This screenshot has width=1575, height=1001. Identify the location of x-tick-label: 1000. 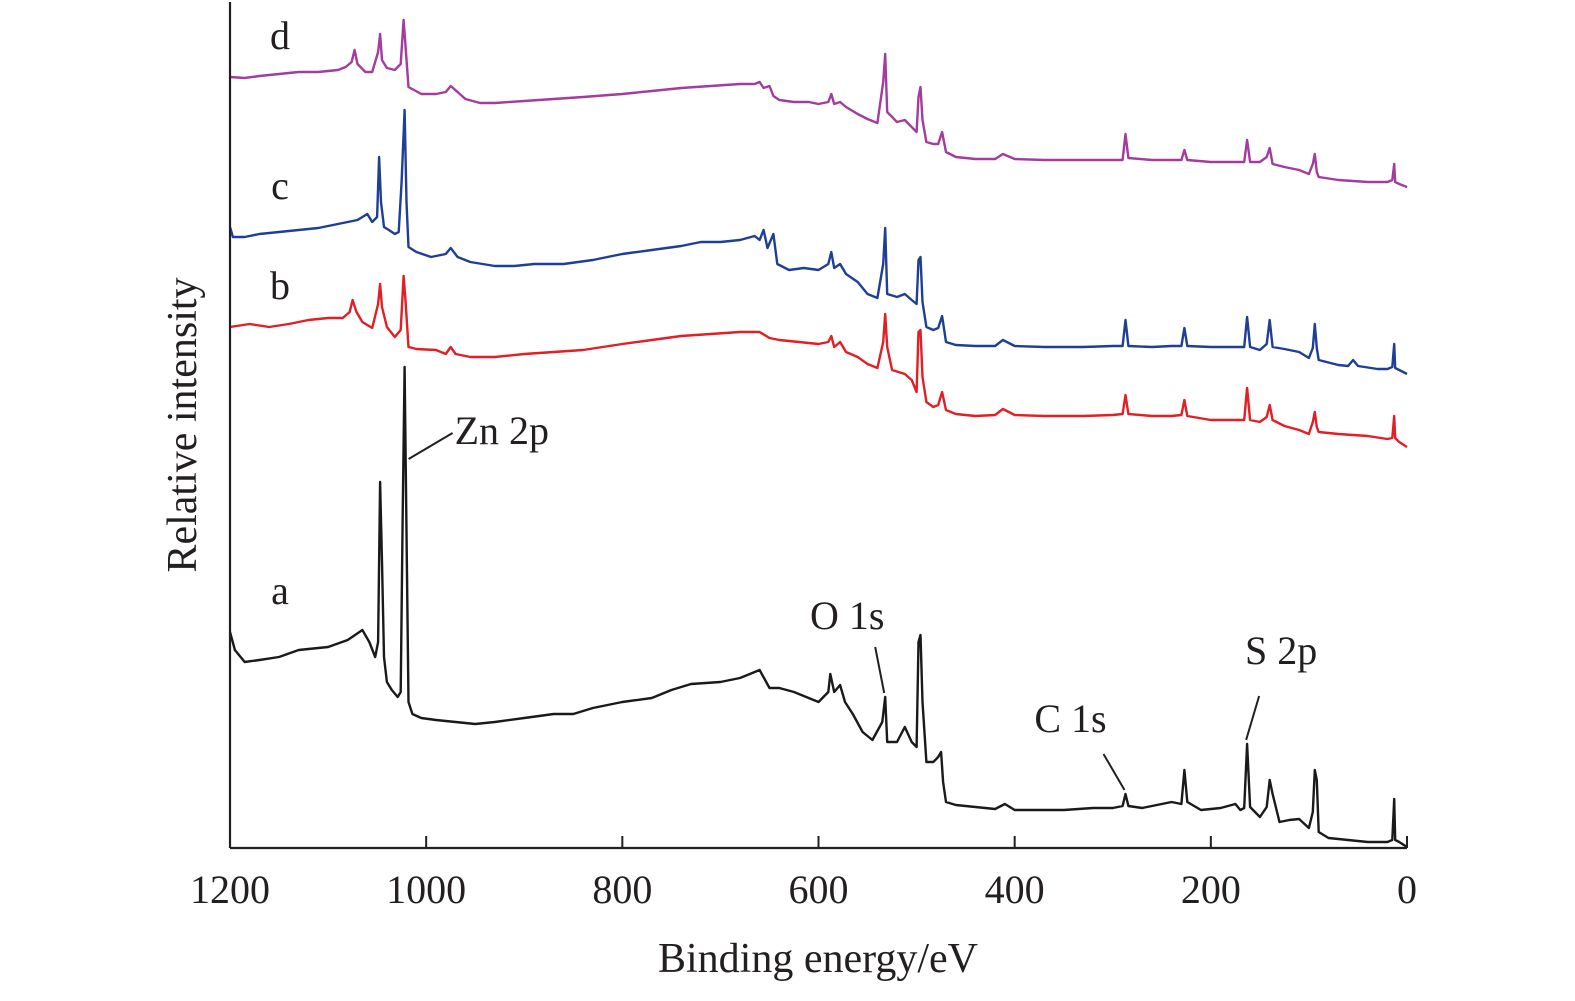
(426, 889).